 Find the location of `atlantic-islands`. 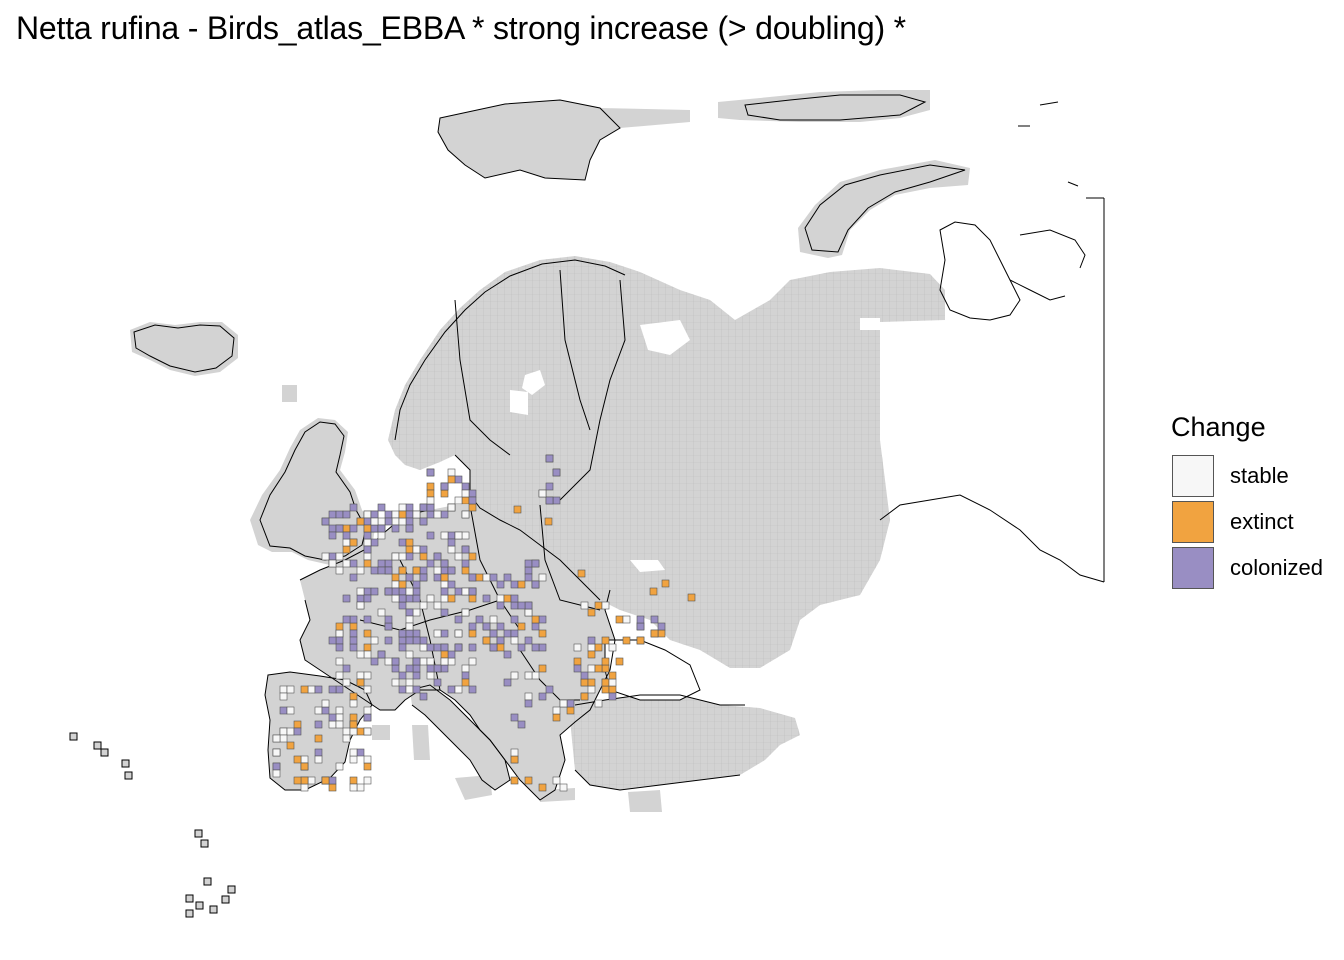

atlantic-islands is located at coordinates (152, 825).